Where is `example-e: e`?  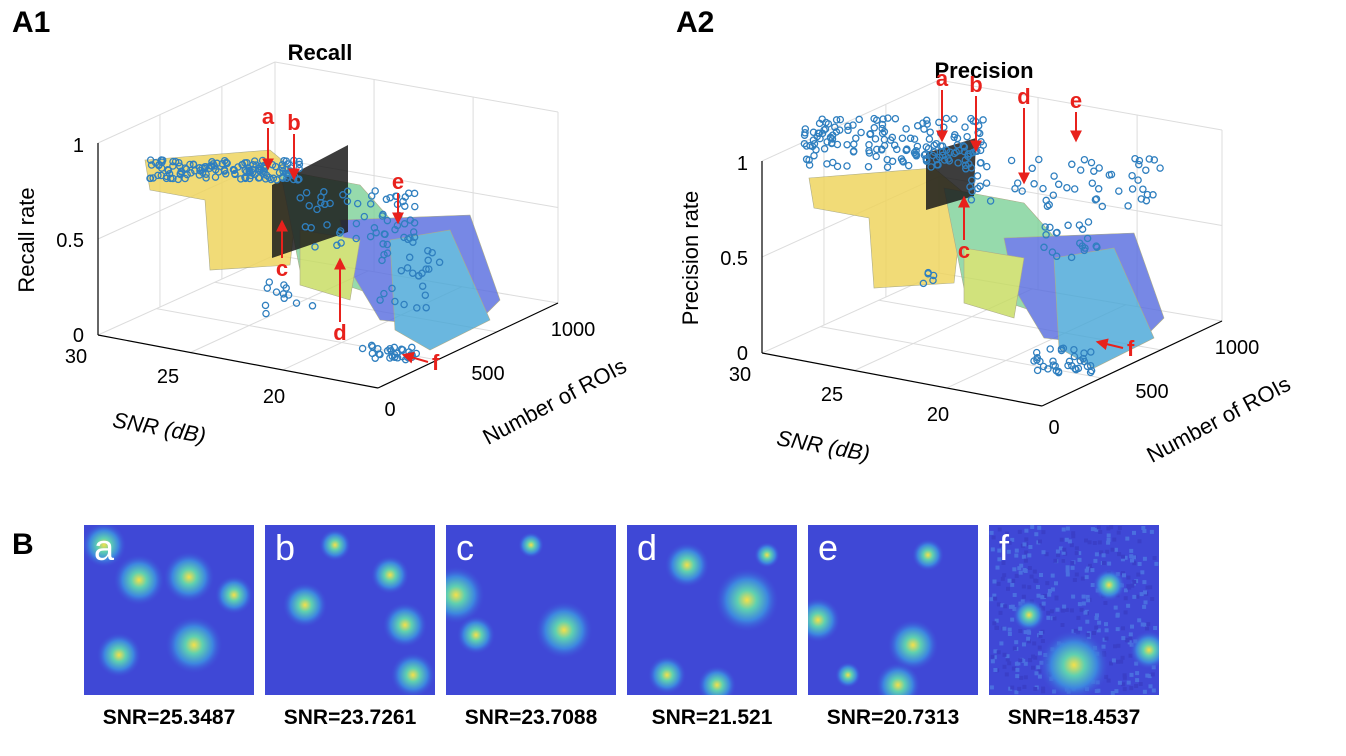
example-e: e is located at coordinates (893, 610).